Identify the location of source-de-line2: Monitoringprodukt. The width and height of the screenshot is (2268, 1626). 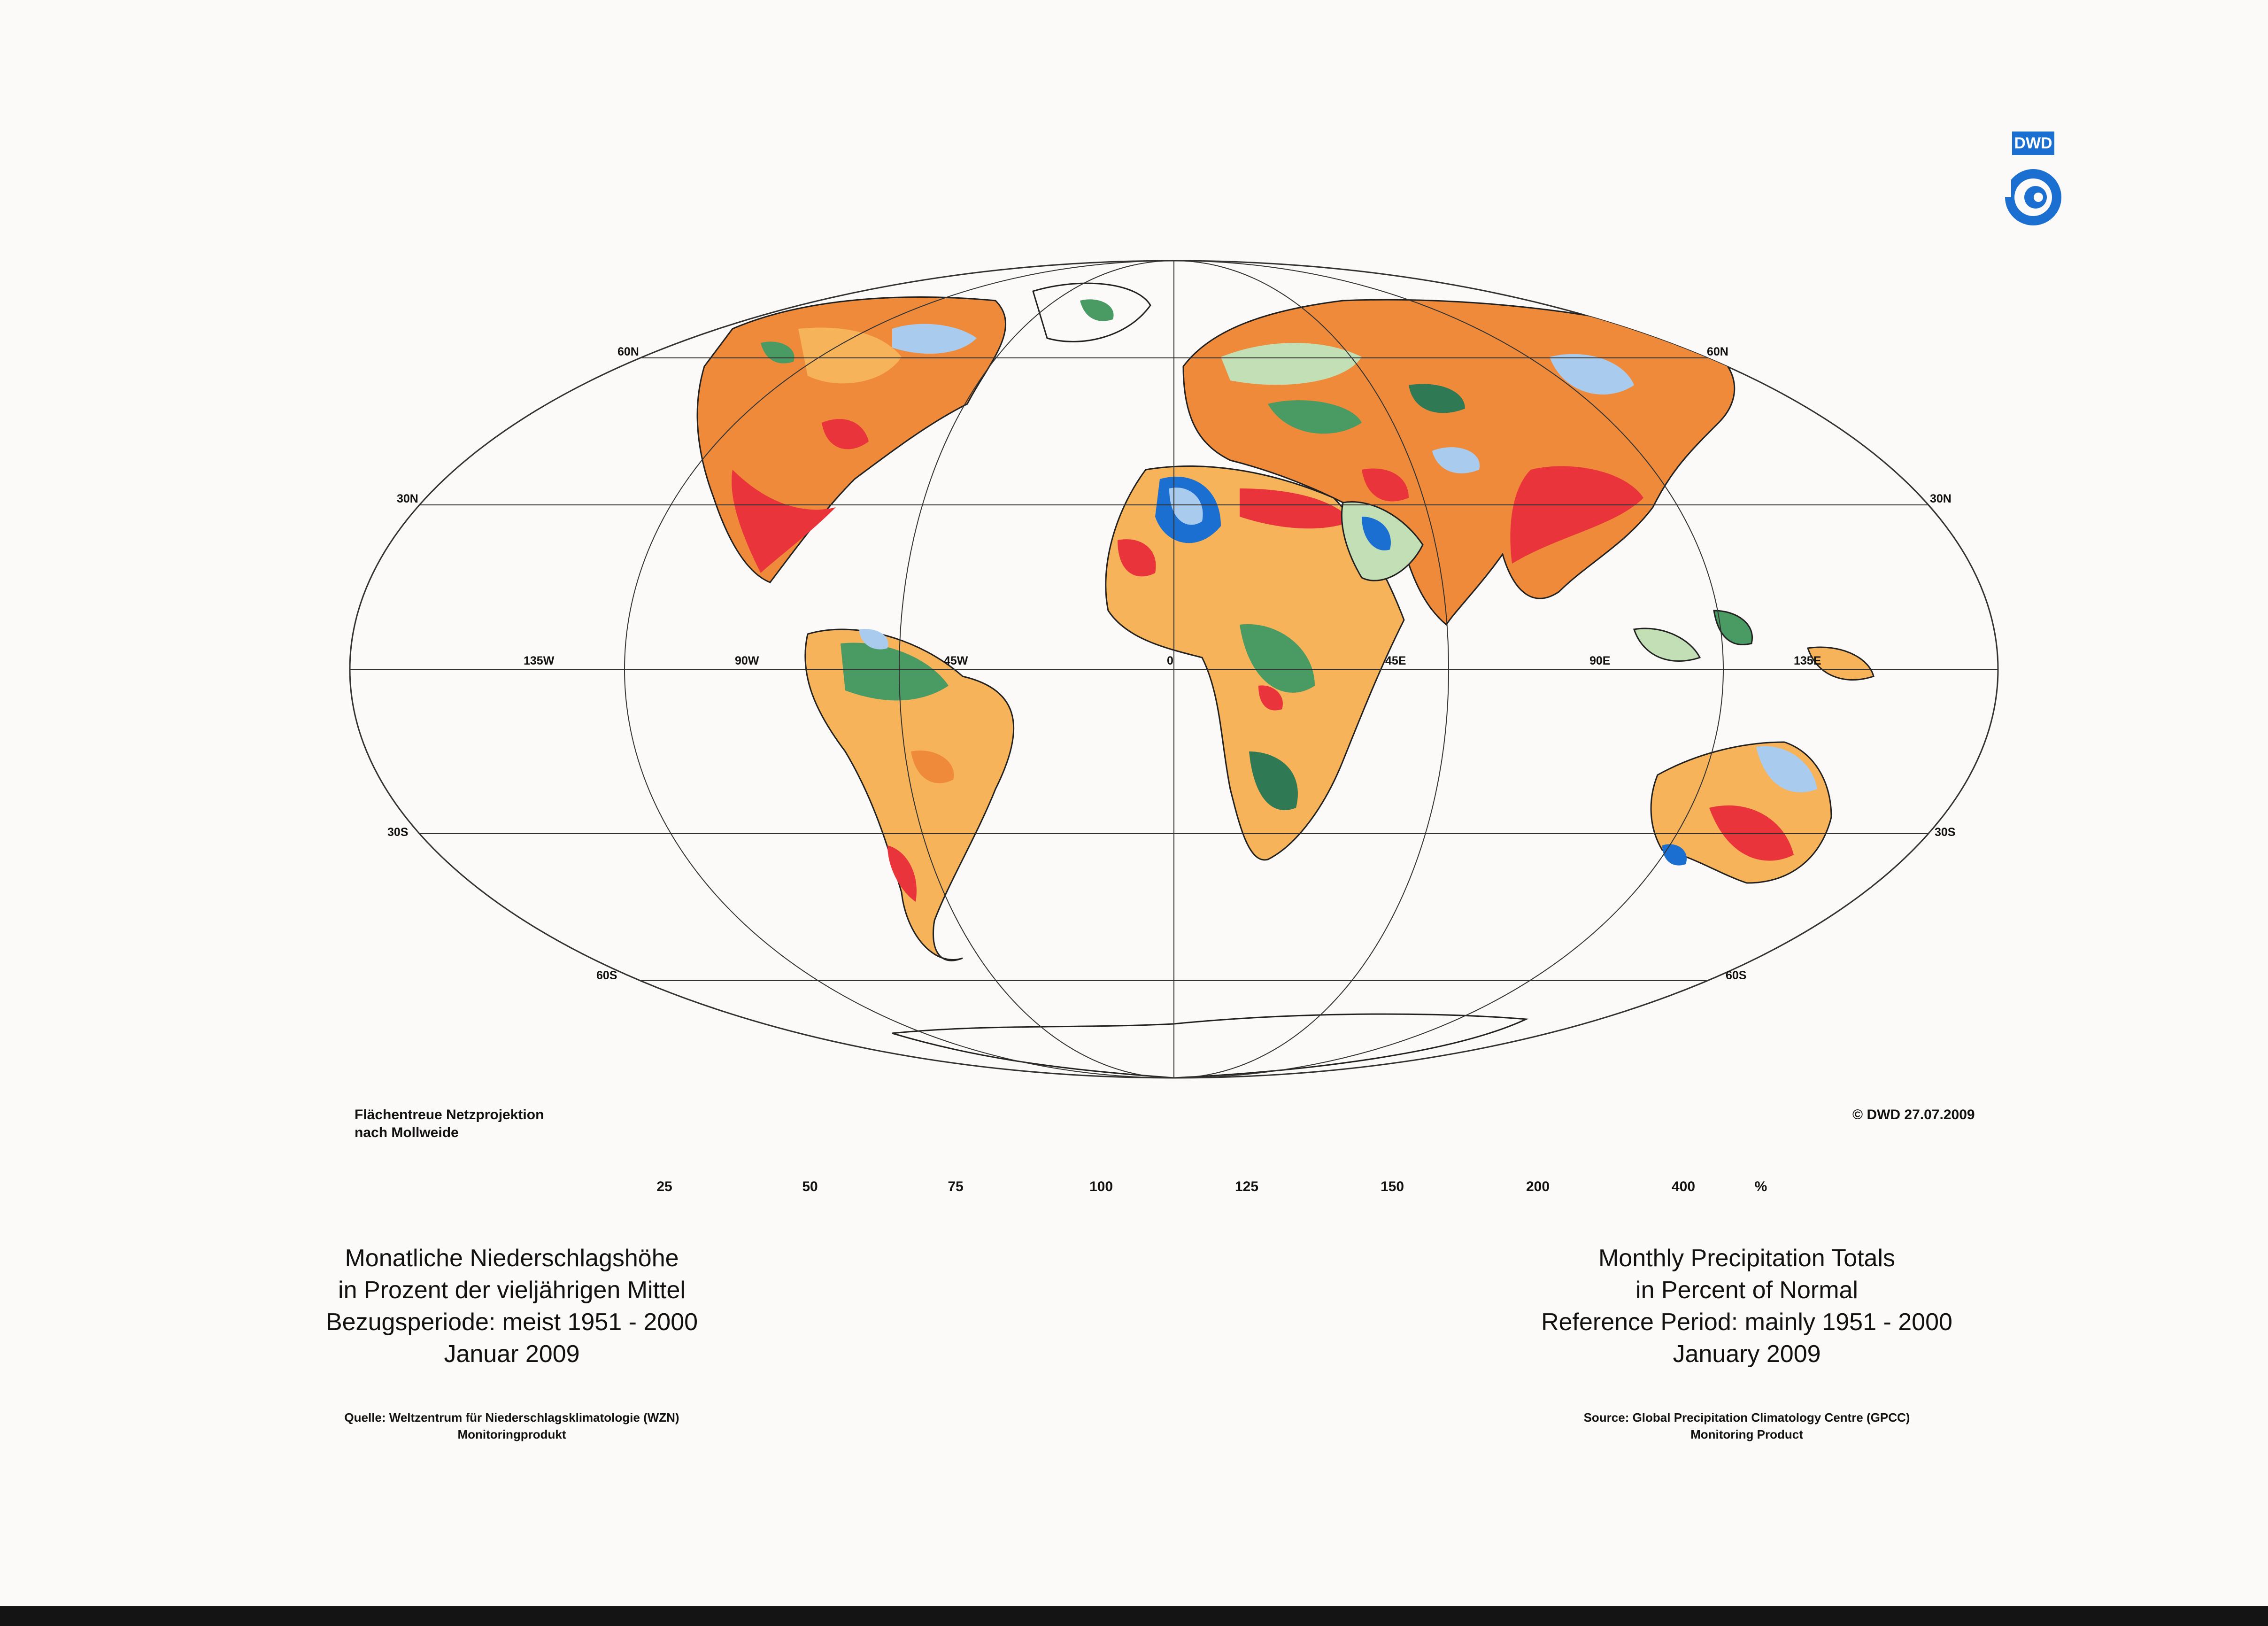
(512, 1434).